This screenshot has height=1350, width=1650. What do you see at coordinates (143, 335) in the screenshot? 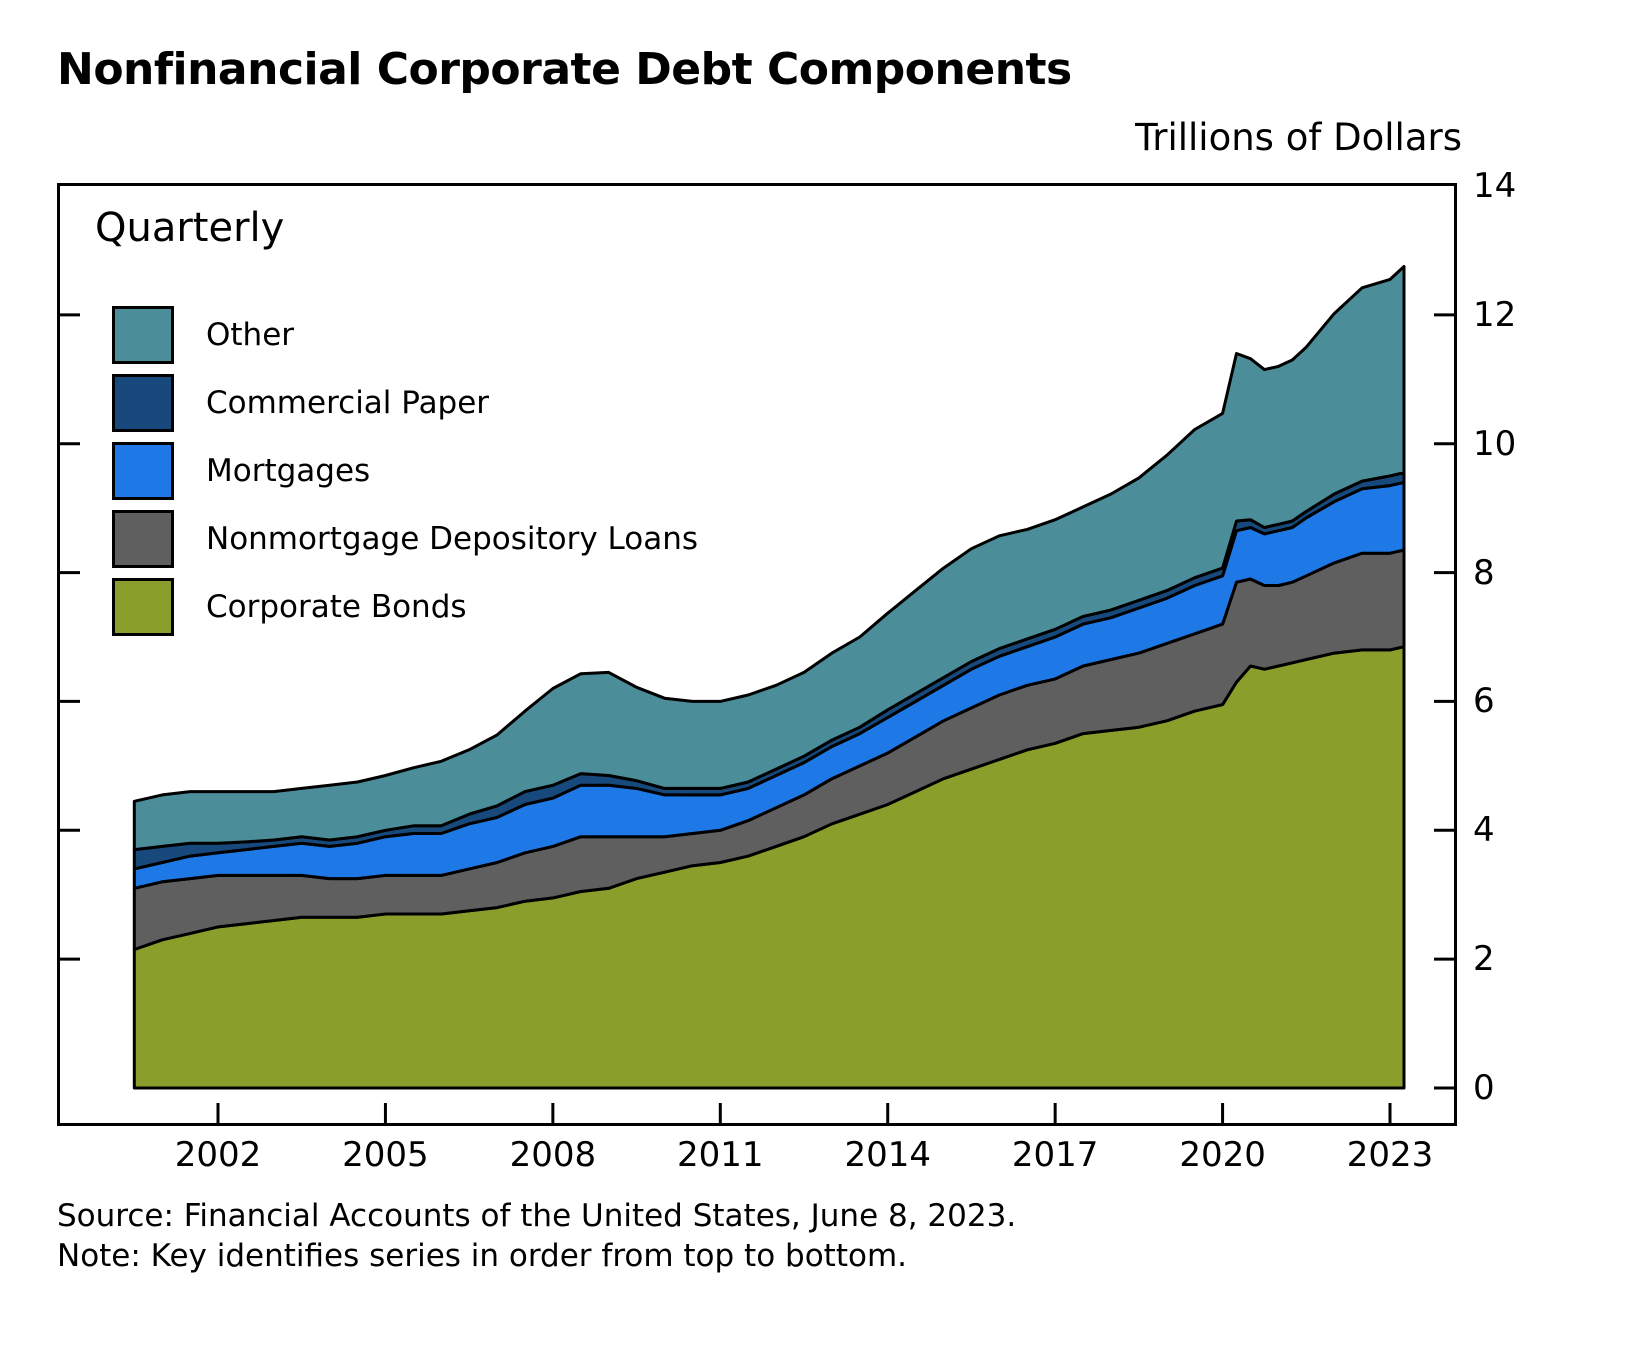
I see `legend-swatch-other` at bounding box center [143, 335].